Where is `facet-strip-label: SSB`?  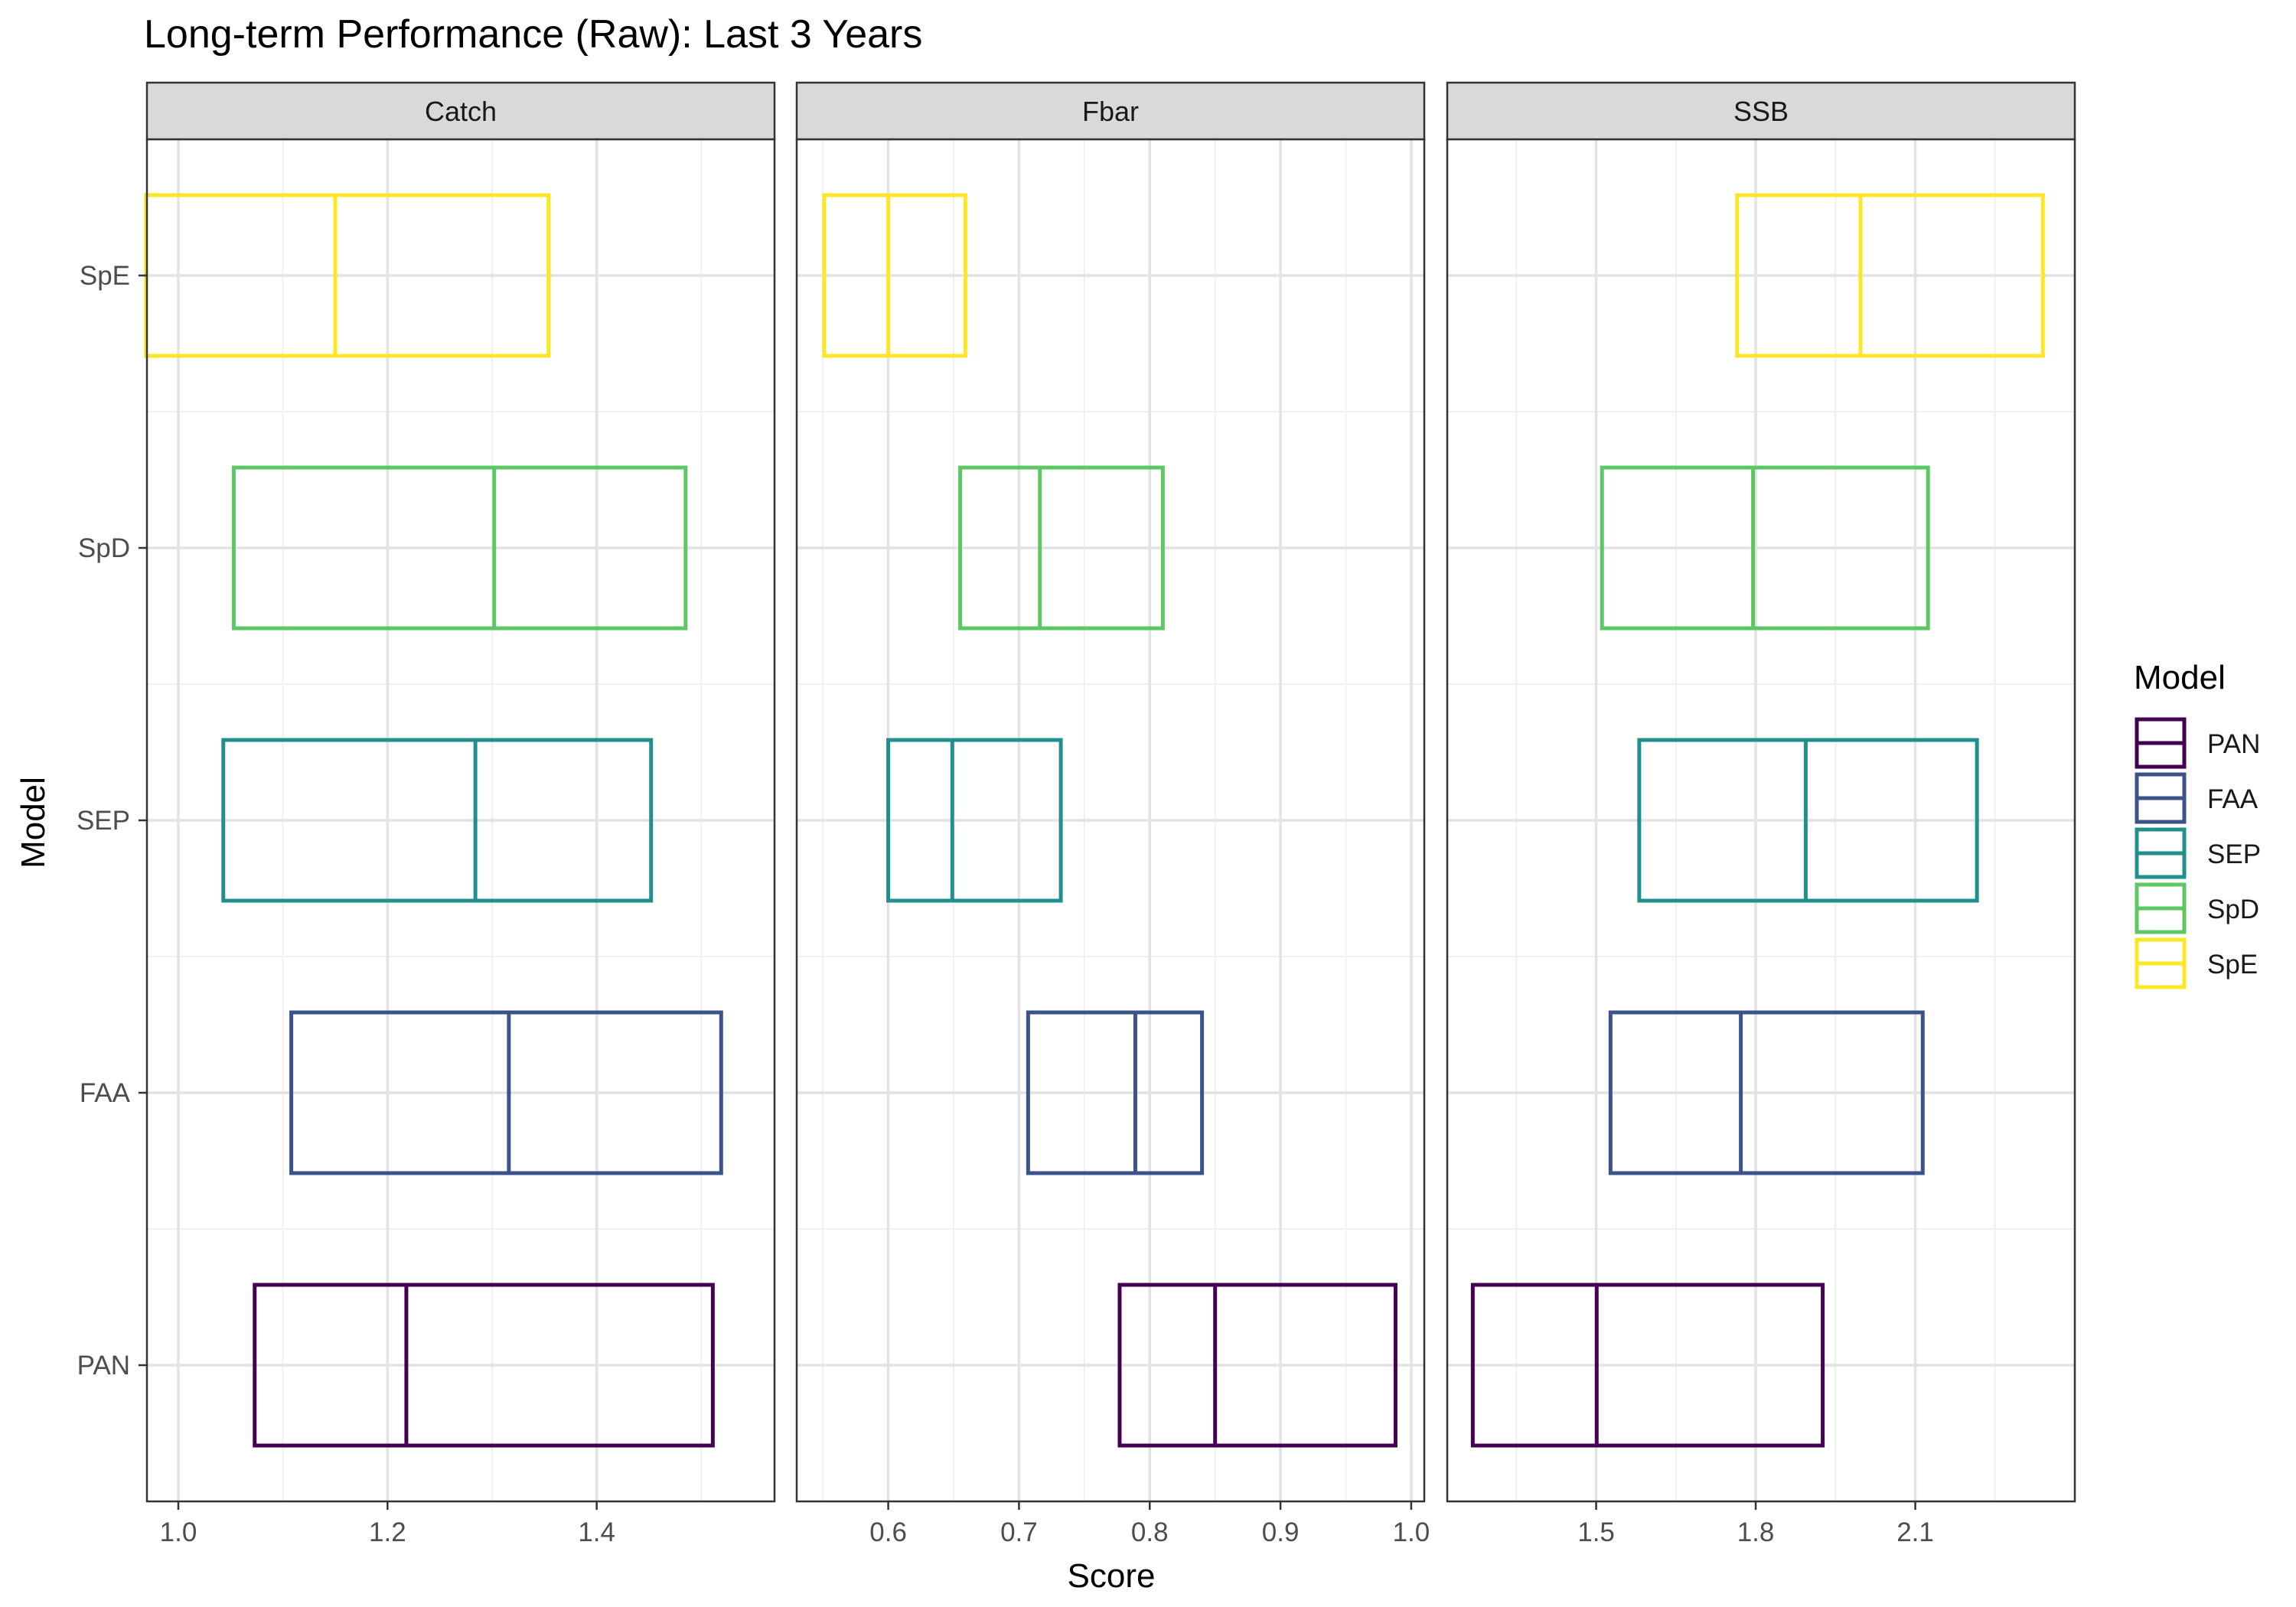 facet-strip-label: SSB is located at coordinates (1761, 111).